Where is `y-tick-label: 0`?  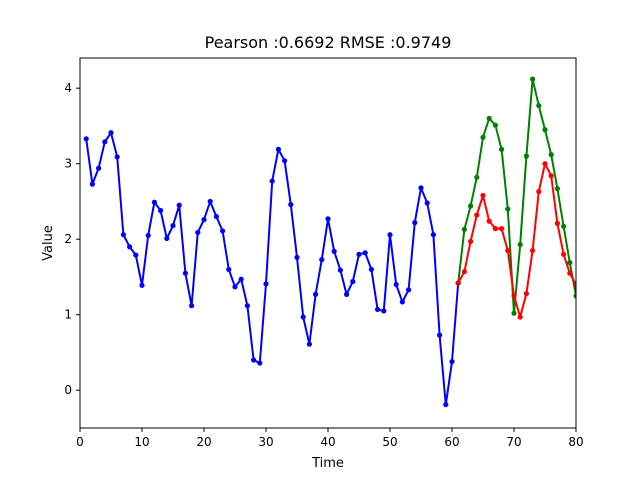 y-tick-label: 0 is located at coordinates (68, 390).